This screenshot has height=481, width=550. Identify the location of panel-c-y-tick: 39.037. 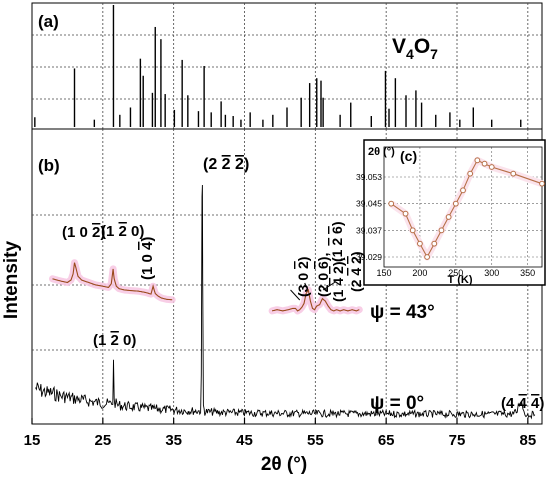
(369, 230).